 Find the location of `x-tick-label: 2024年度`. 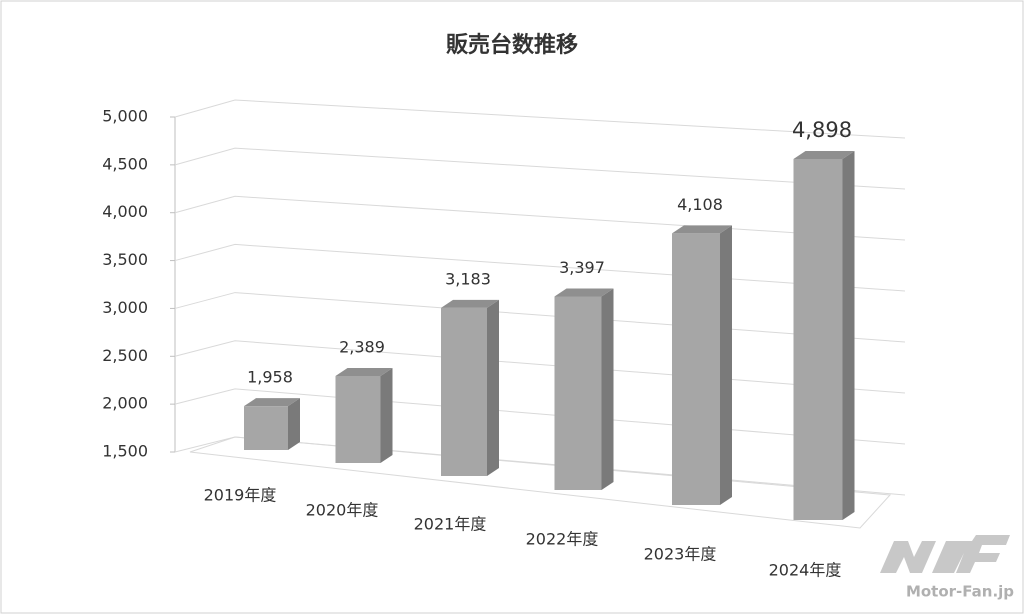

x-tick-label: 2024年度 is located at coordinates (805, 570).